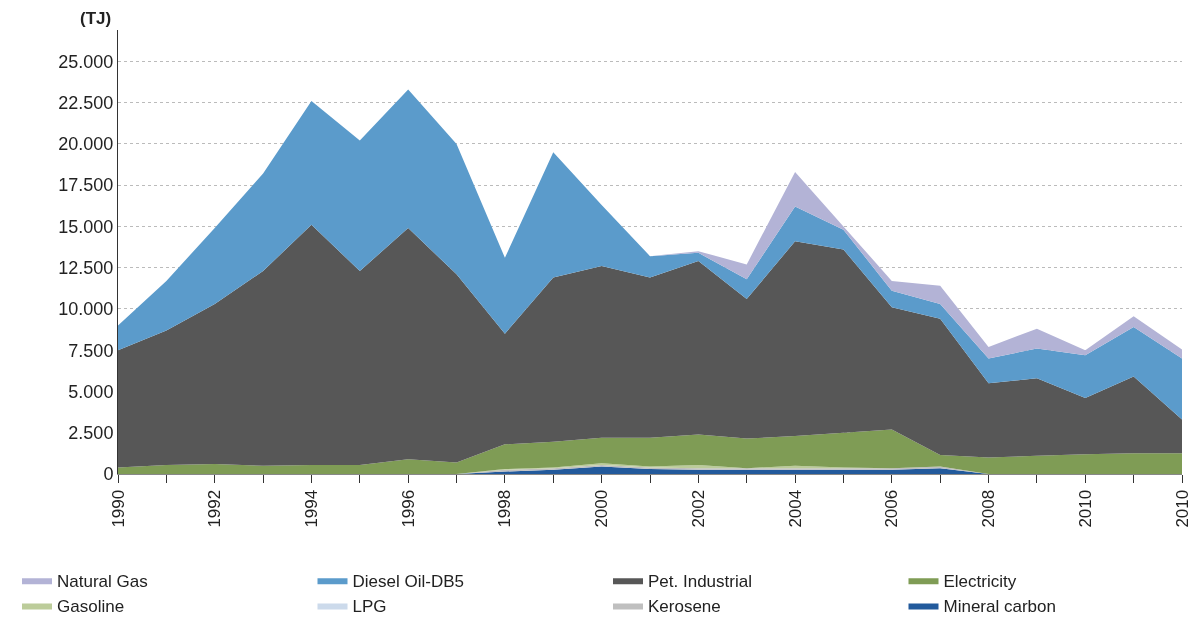 This screenshot has height=644, width=1204. I want to click on x-tick-label: 1996, so click(408, 508).